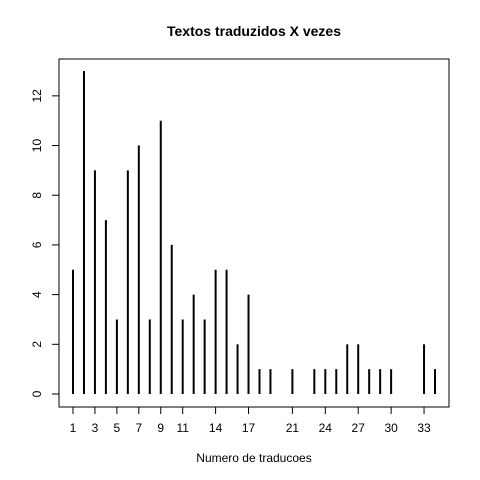 This screenshot has width=480, height=480. I want to click on x-tick-label: 5, so click(117, 428).